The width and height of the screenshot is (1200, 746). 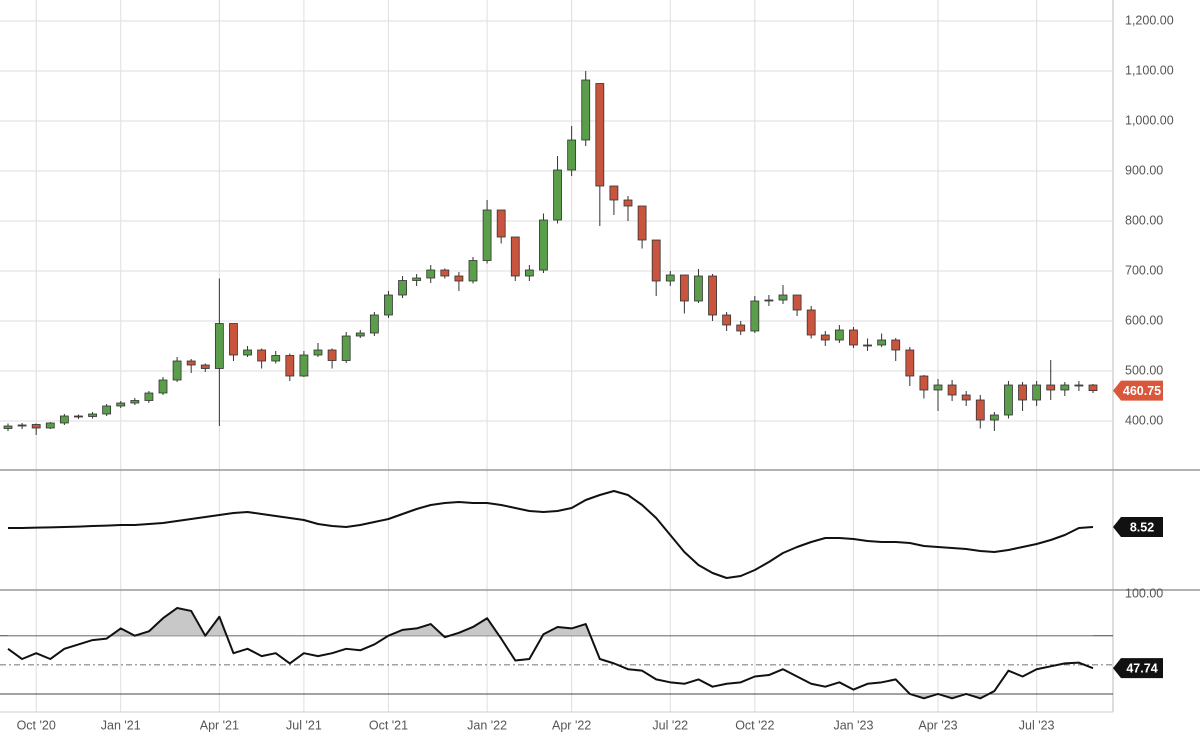 I want to click on x-tick-label: Oct '20, so click(x=36, y=725).